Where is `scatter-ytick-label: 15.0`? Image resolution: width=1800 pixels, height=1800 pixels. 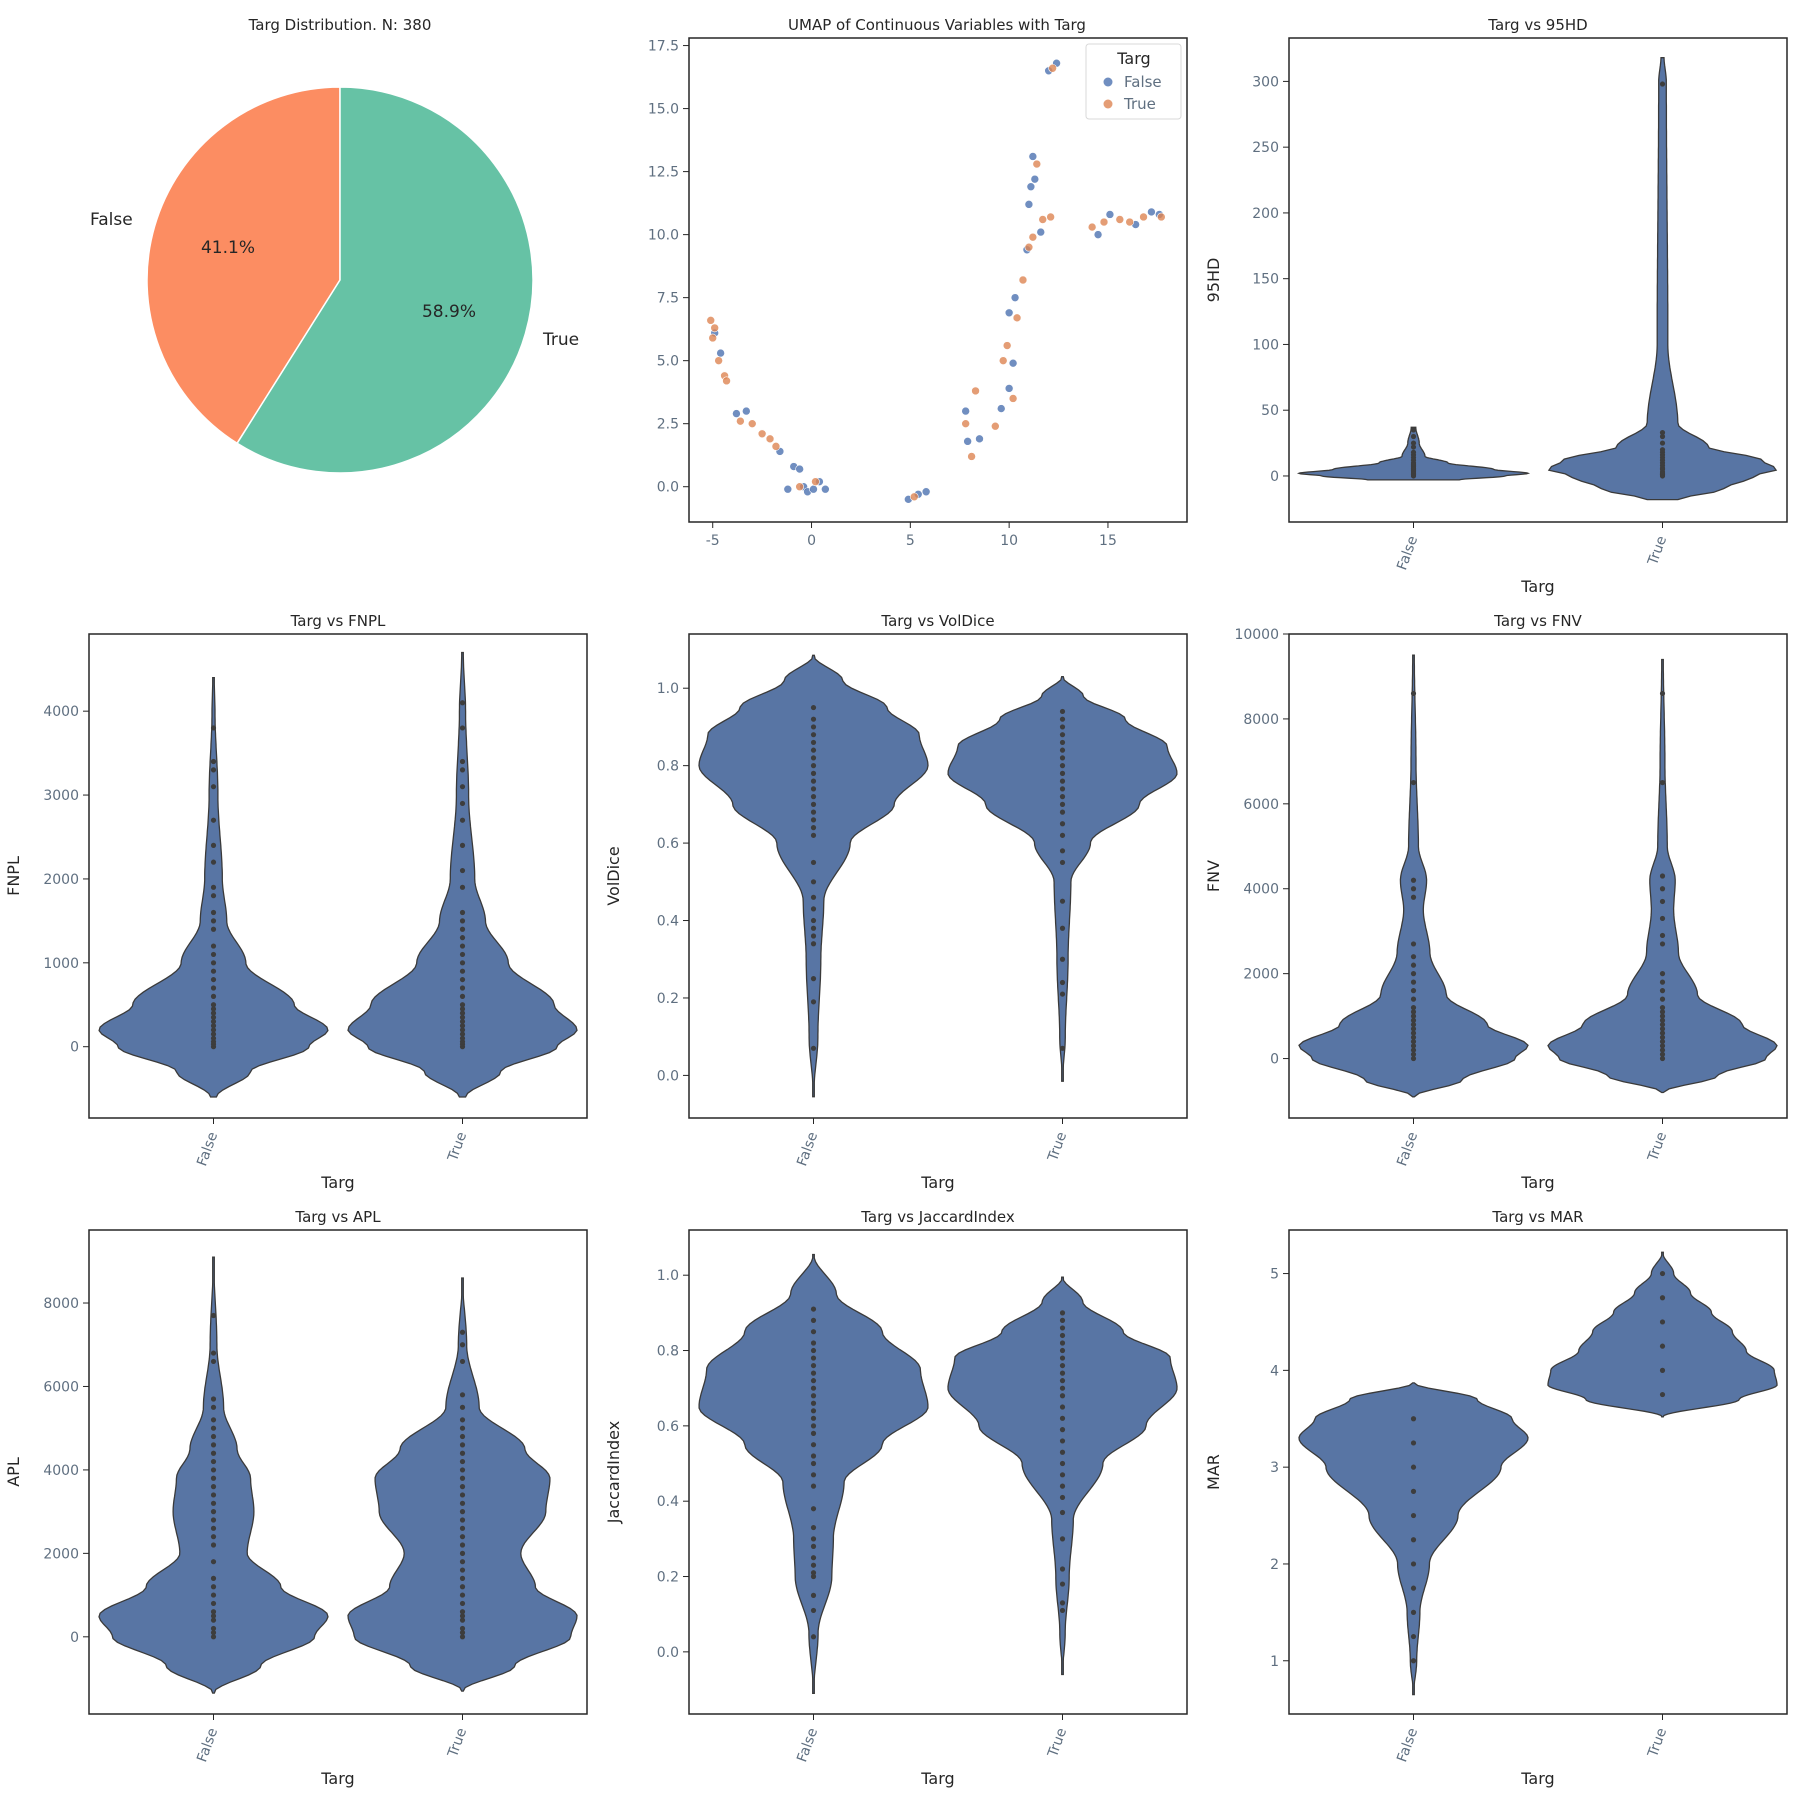 scatter-ytick-label: 15.0 is located at coordinates (663, 110).